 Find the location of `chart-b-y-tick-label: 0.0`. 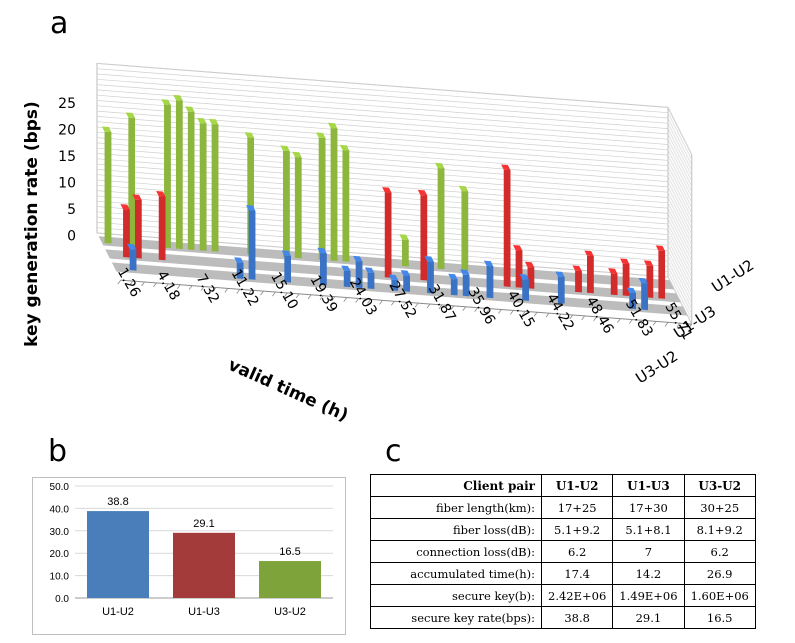

chart-b-y-tick-label: 0.0 is located at coordinates (62, 599).